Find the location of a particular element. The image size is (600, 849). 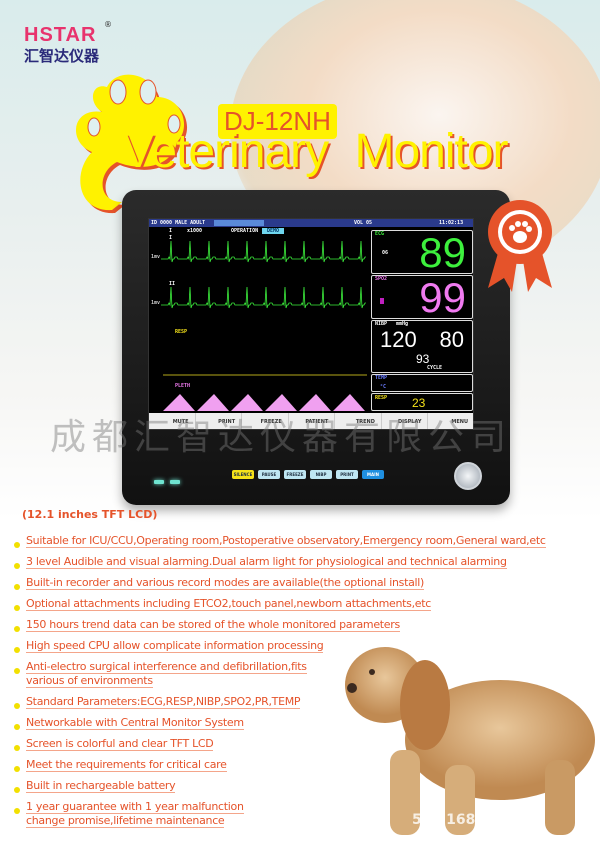

ecg2-label: II is located at coordinates (172, 284).